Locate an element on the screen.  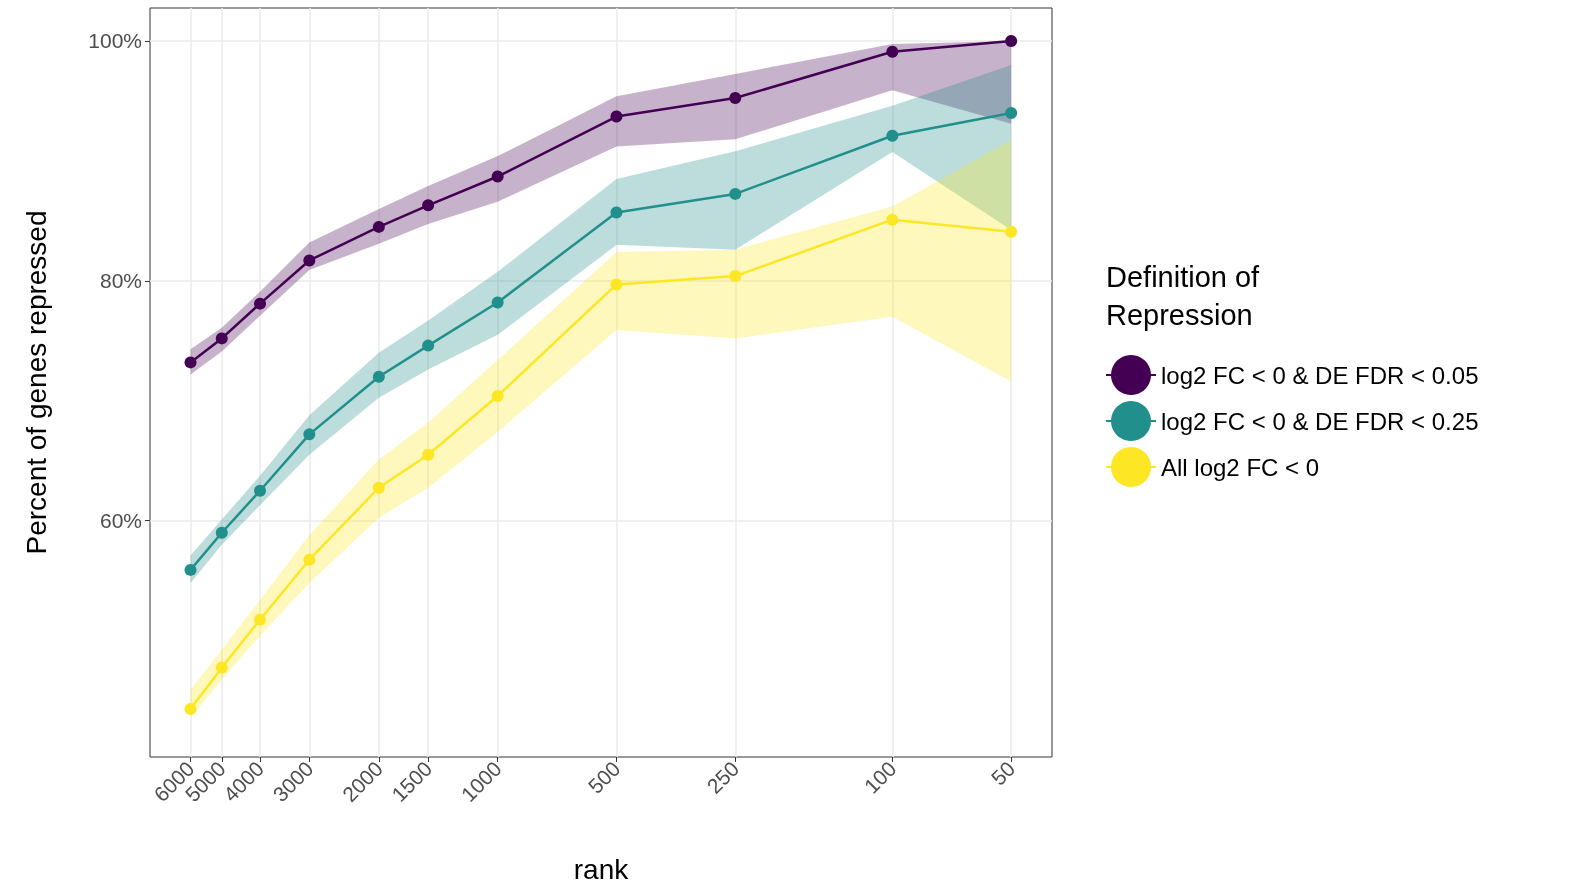
x-tick-label: 500 is located at coordinates (604, 777).